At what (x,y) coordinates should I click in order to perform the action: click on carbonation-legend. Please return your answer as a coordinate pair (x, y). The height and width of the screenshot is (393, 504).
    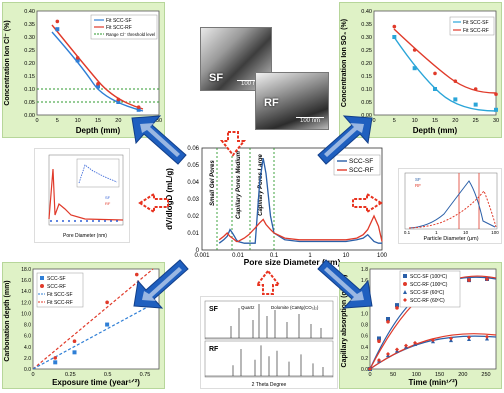
    Looking at the image, I should click on (60, 290).